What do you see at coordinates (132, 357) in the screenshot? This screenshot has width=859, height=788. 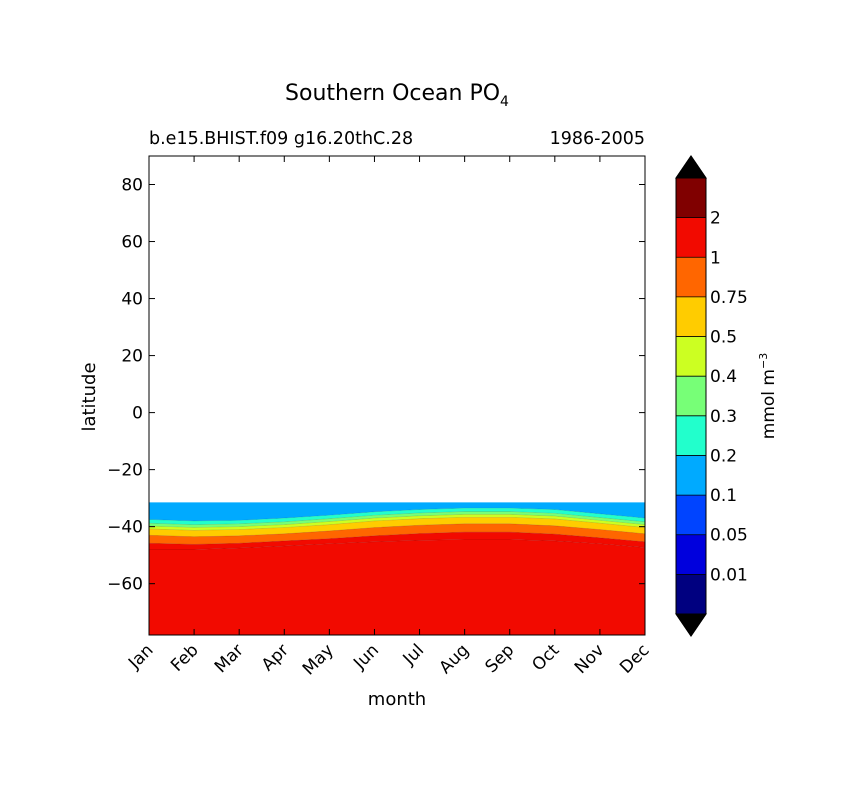 I see `y-tick-label: 20` at bounding box center [132, 357].